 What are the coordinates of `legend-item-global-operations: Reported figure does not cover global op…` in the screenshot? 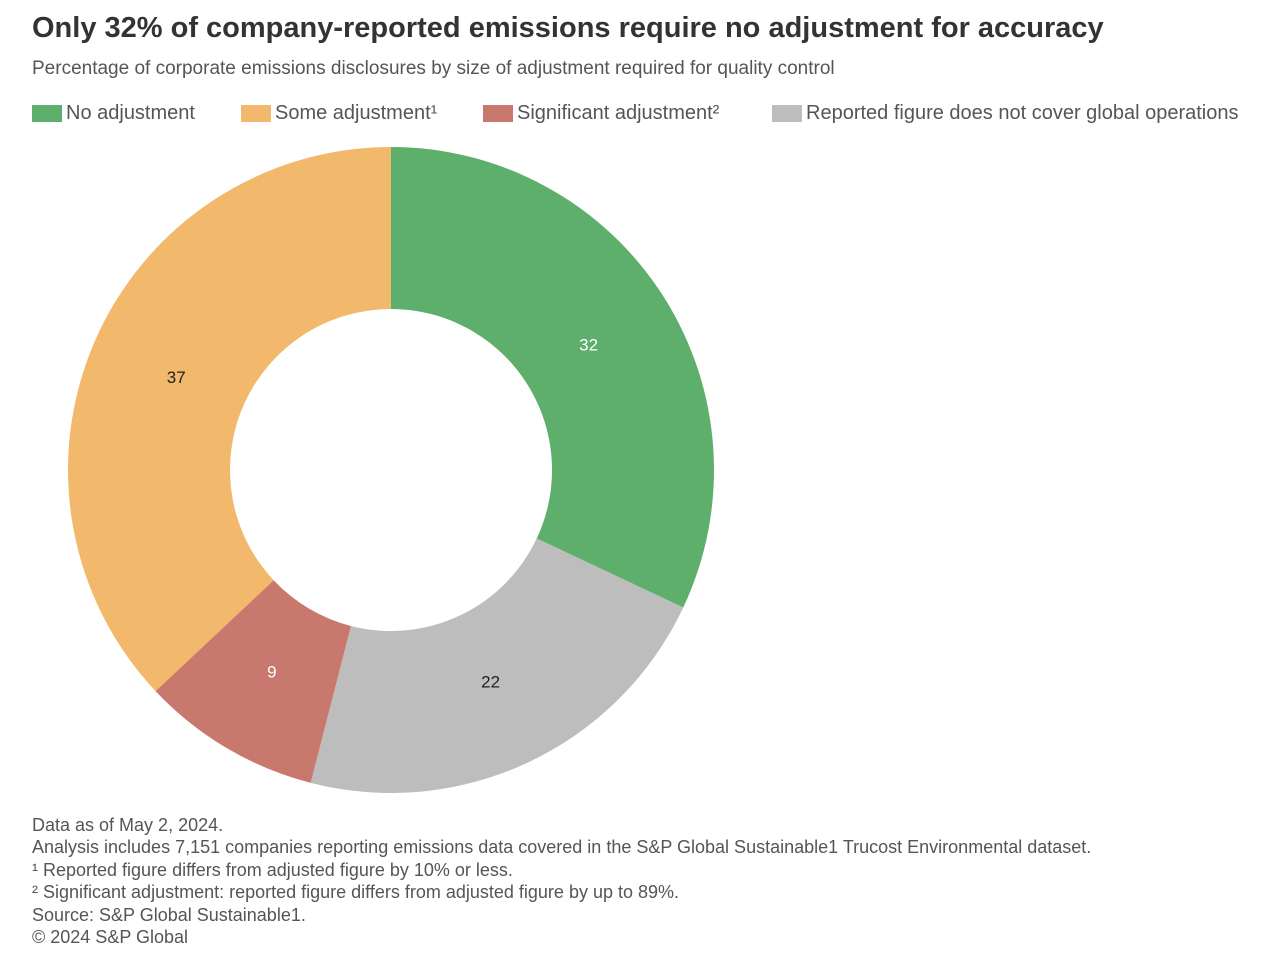 It's located at (1005, 113).